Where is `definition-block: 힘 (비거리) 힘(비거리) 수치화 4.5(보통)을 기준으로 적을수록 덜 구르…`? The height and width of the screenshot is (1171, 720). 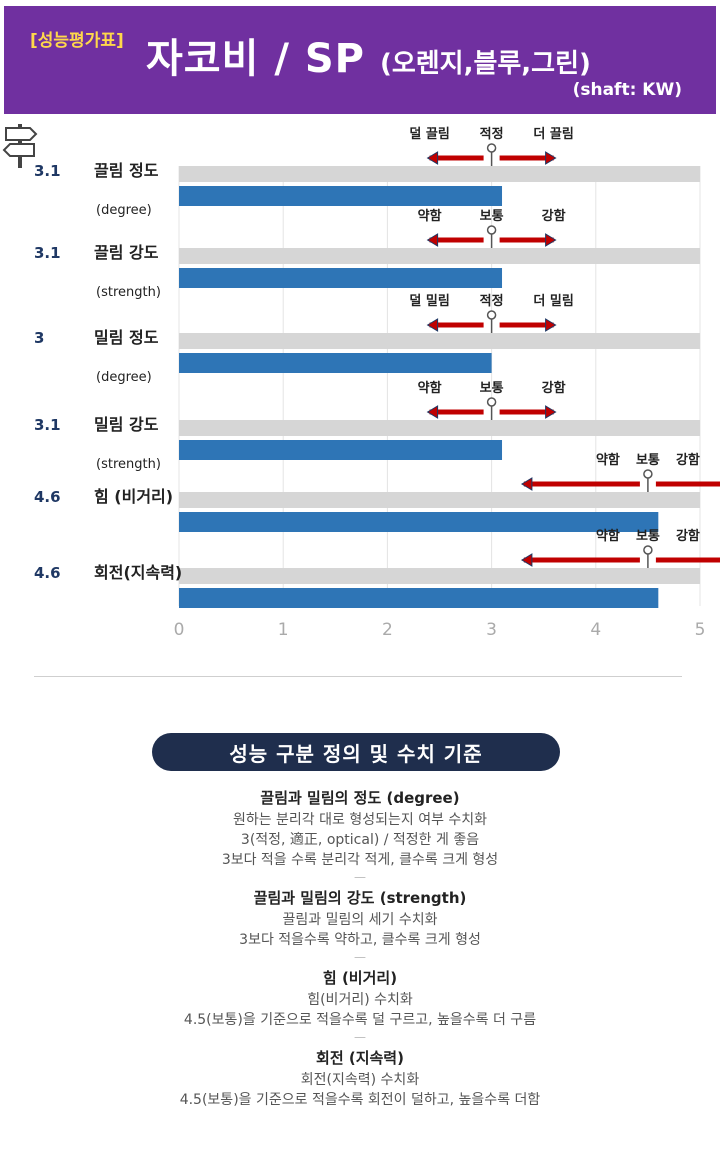 definition-block: 힘 (비거리) 힘(비거리) 수치화 4.5(보통)을 기준으로 적을수록 덜 구르… is located at coordinates (360, 1005).